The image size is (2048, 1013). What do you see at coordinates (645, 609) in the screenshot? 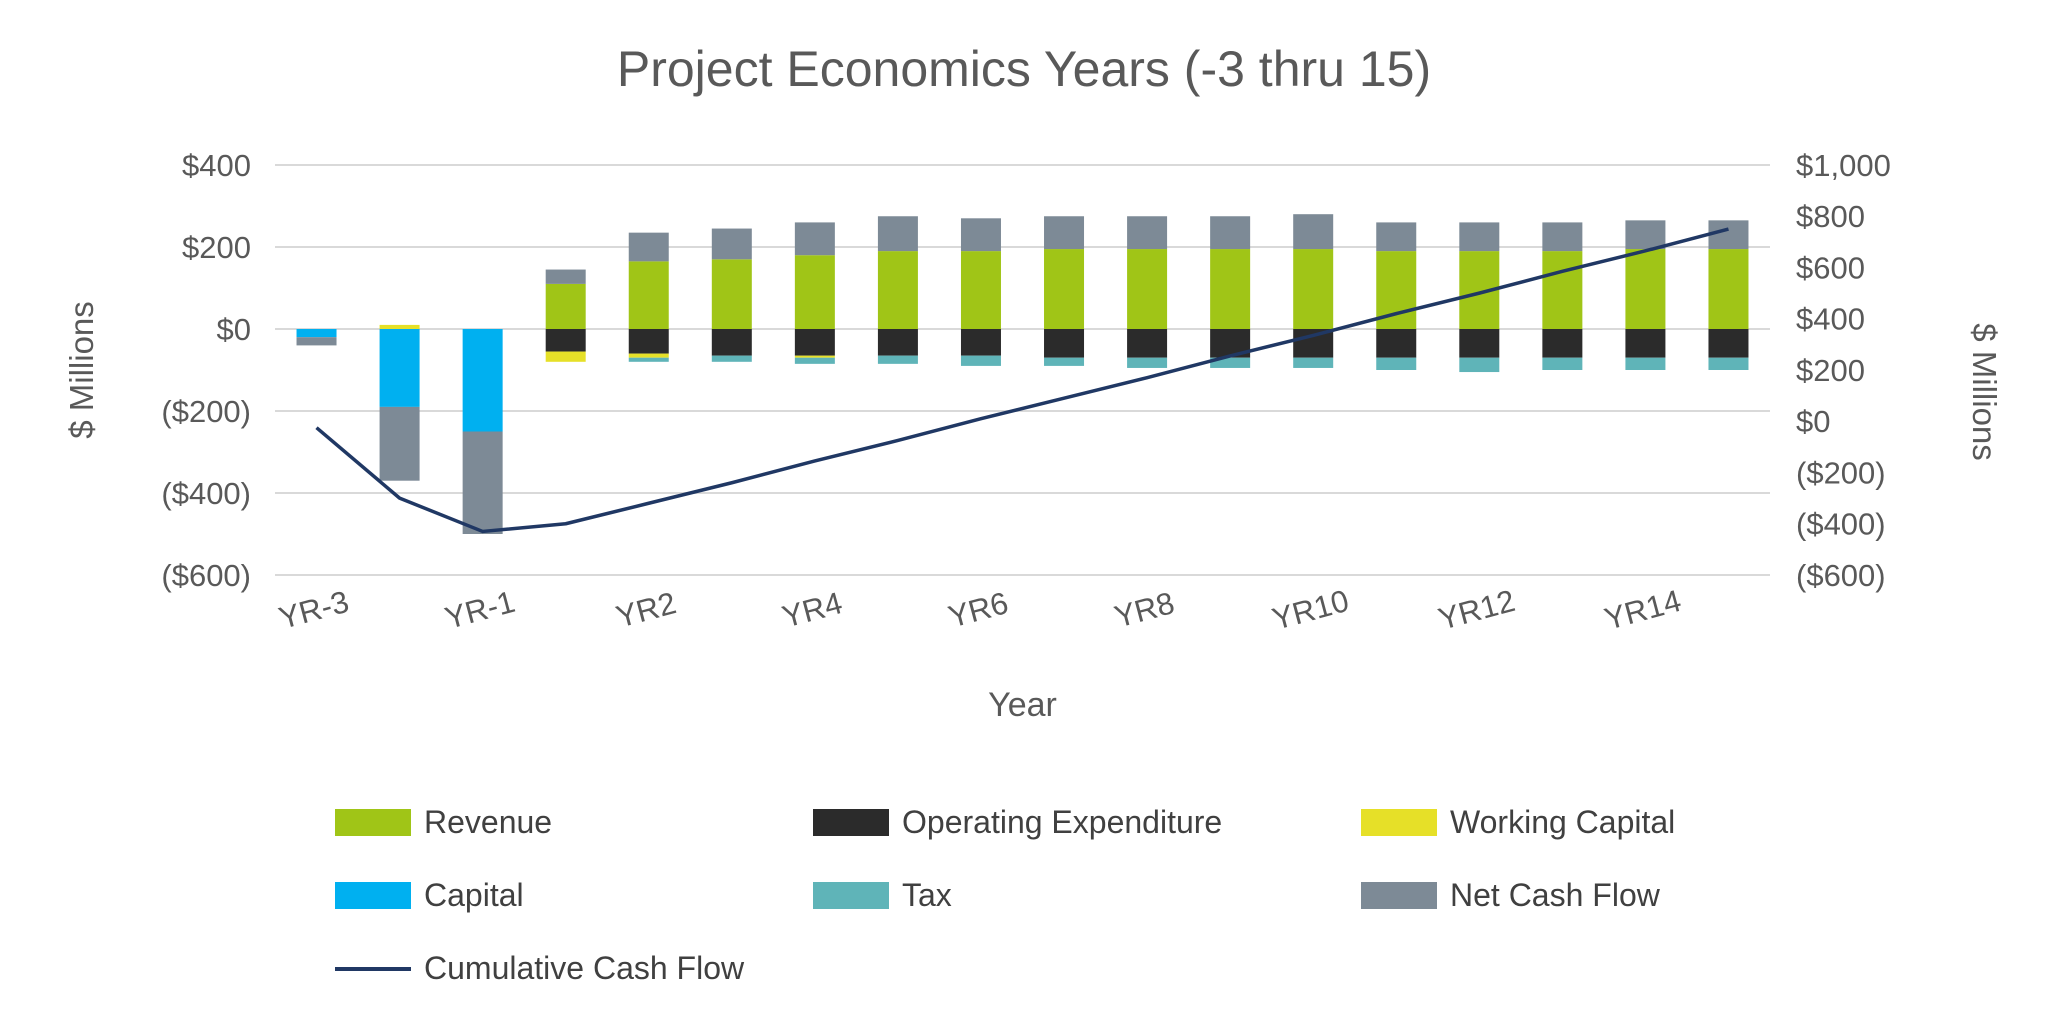
I see `x-axis-tick: YR2` at bounding box center [645, 609].